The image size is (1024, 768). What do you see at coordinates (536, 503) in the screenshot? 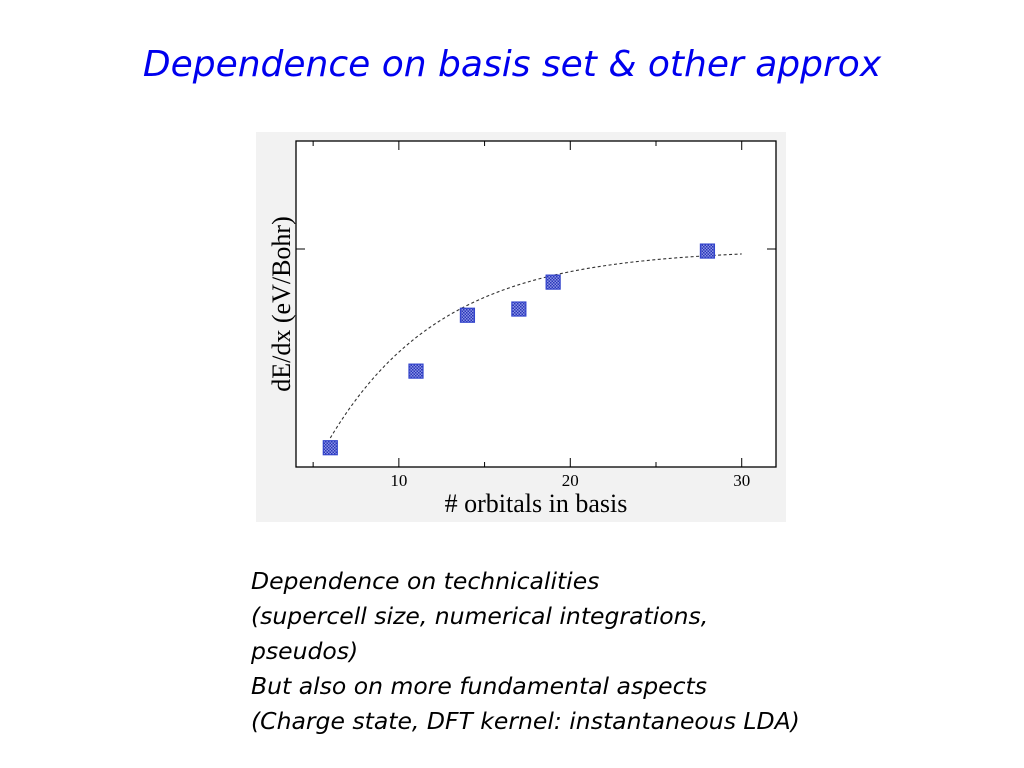
I see `x-axis-label: # orbitals in basis` at bounding box center [536, 503].